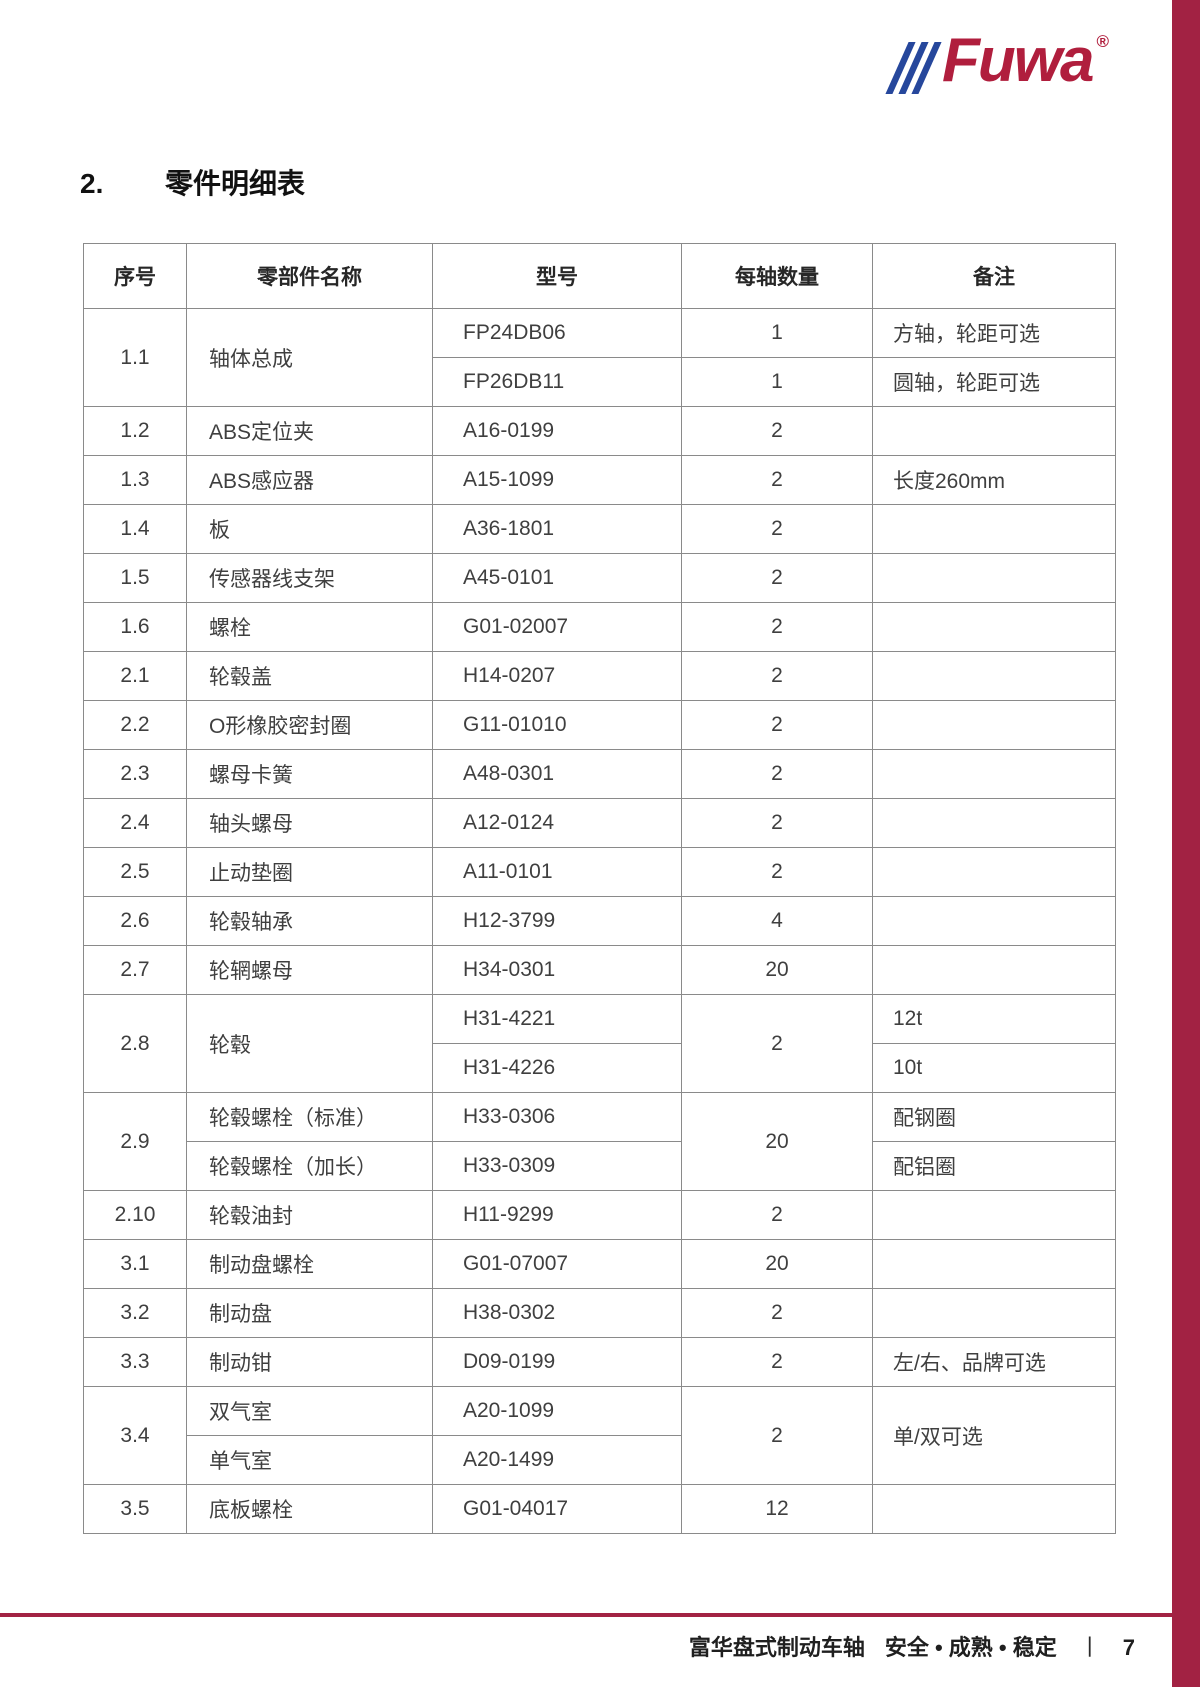 The width and height of the screenshot is (1200, 1687). What do you see at coordinates (557, 1068) in the screenshot?
I see `table-cell: H31-4226` at bounding box center [557, 1068].